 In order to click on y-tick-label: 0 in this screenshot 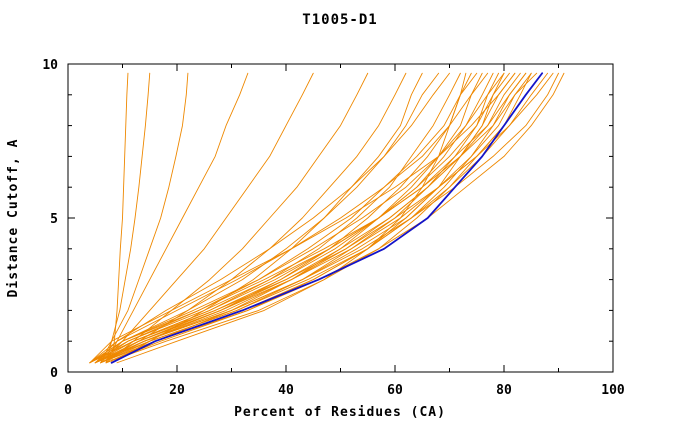, I will do `click(54, 373)`.